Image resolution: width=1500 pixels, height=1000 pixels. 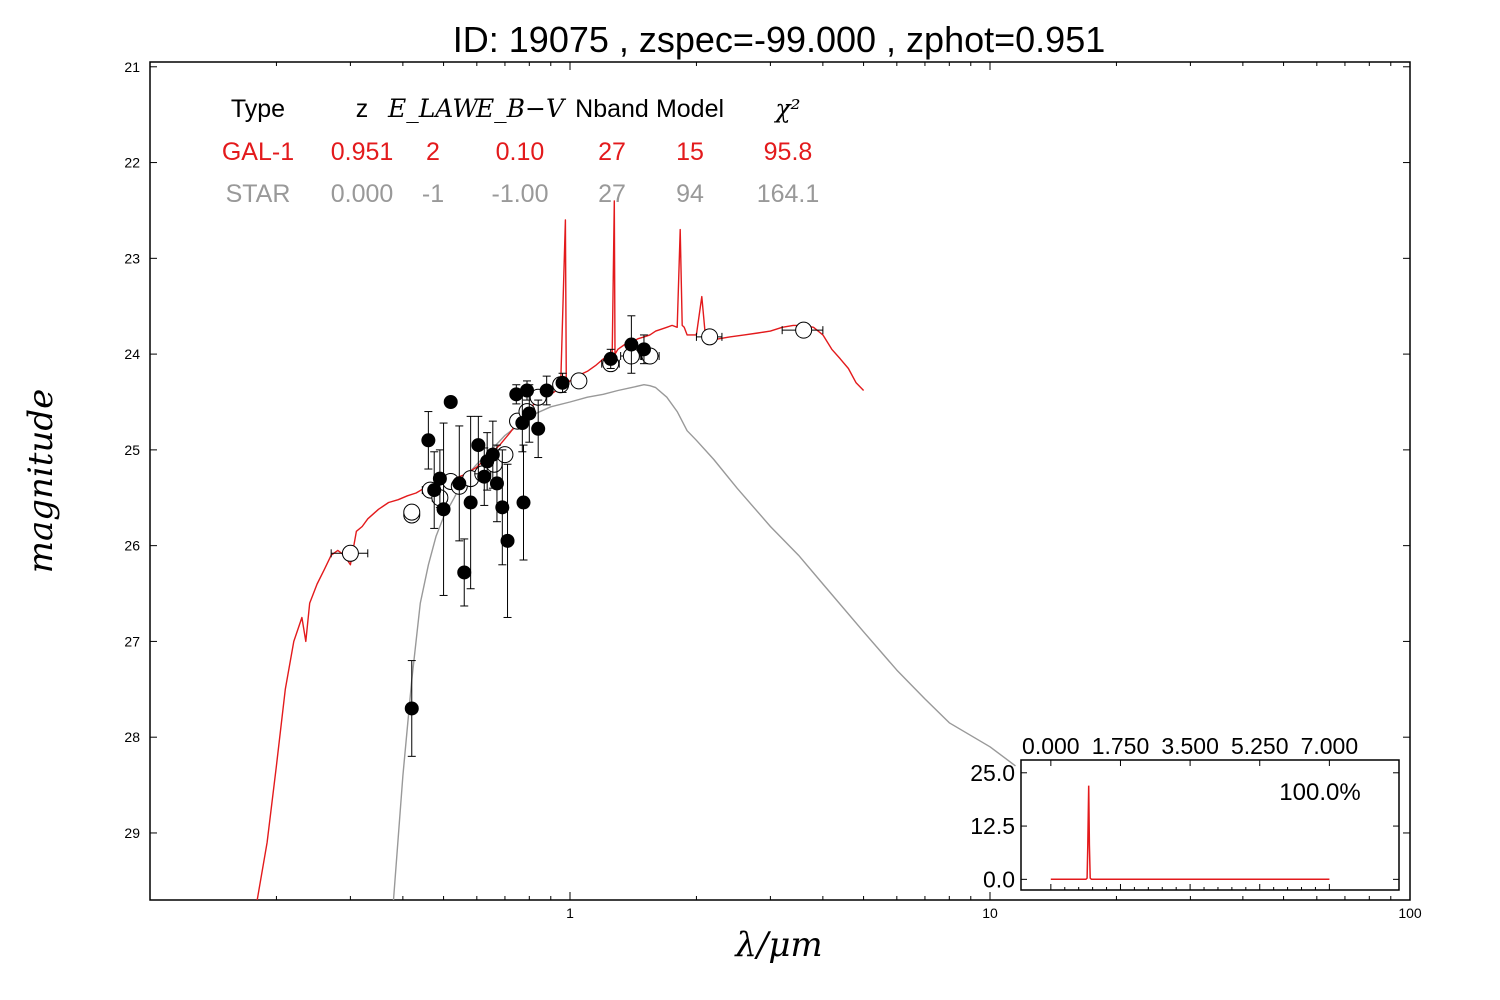 I want to click on y-tick-label: 23, so click(x=132, y=258).